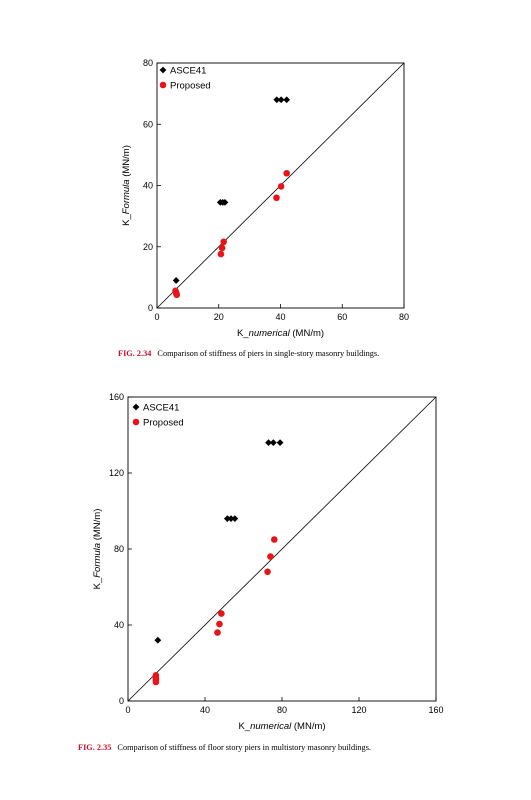 The image size is (531, 800). I want to click on y-tick-label: 60, so click(148, 124).